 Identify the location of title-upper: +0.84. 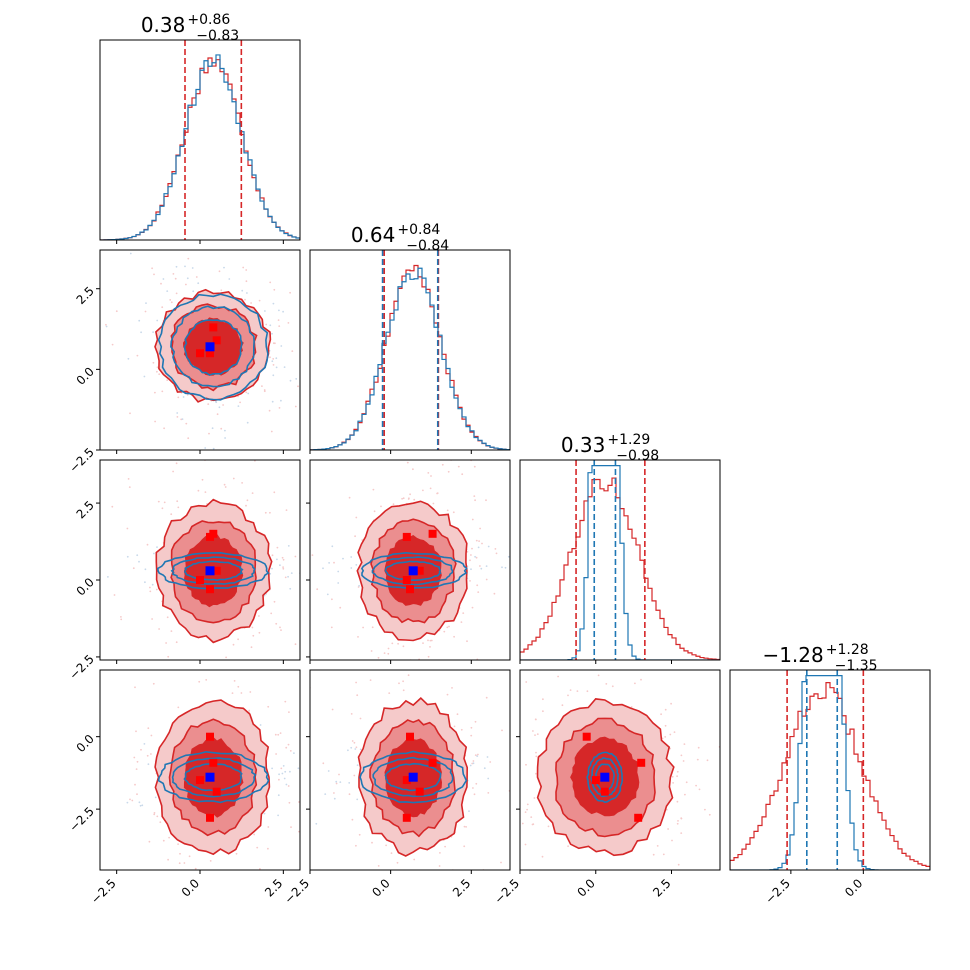
(418, 230).